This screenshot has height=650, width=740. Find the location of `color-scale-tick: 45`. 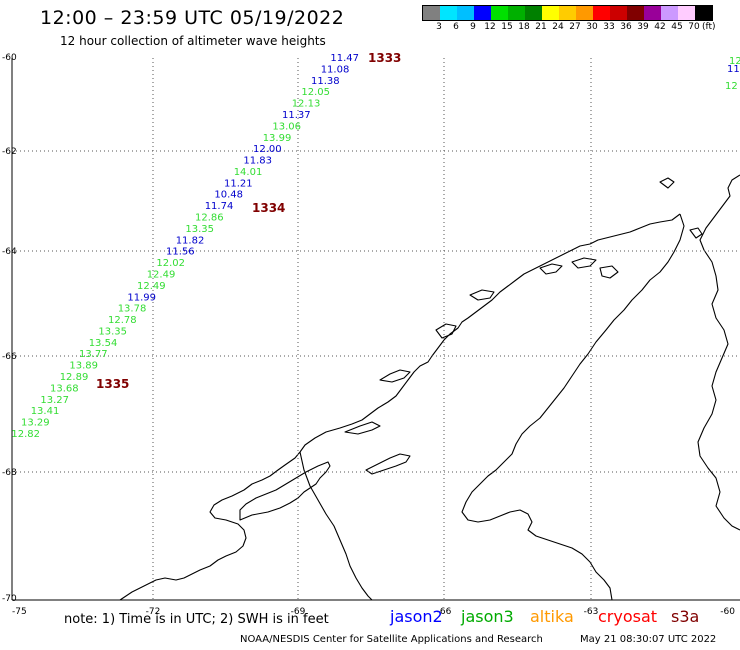

color-scale-tick: 45 is located at coordinates (677, 27).